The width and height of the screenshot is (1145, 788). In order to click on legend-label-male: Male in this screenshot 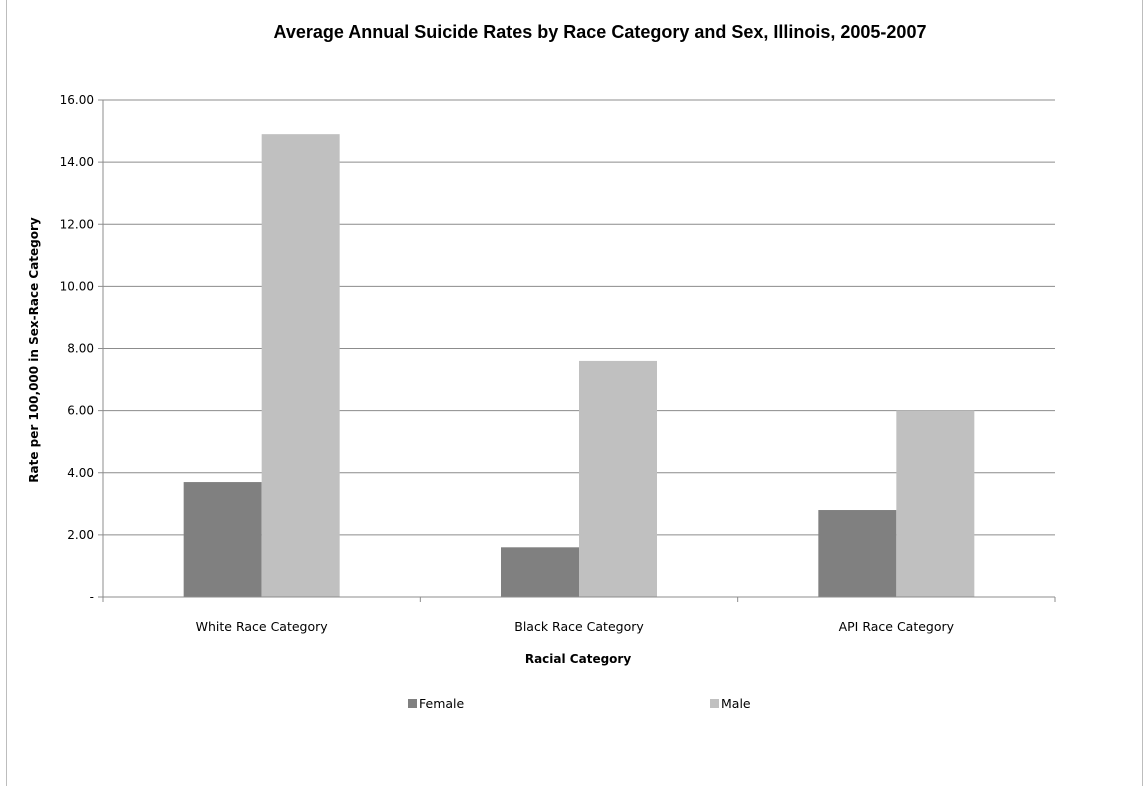, I will do `click(736, 703)`.